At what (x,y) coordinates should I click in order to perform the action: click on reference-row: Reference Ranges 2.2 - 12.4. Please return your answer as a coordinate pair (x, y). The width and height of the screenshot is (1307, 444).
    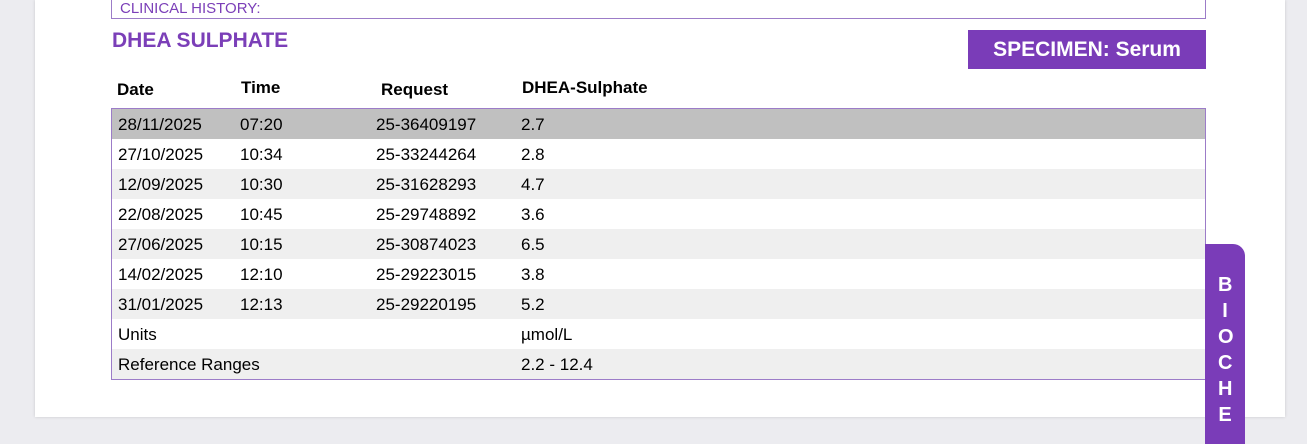
    Looking at the image, I should click on (658, 364).